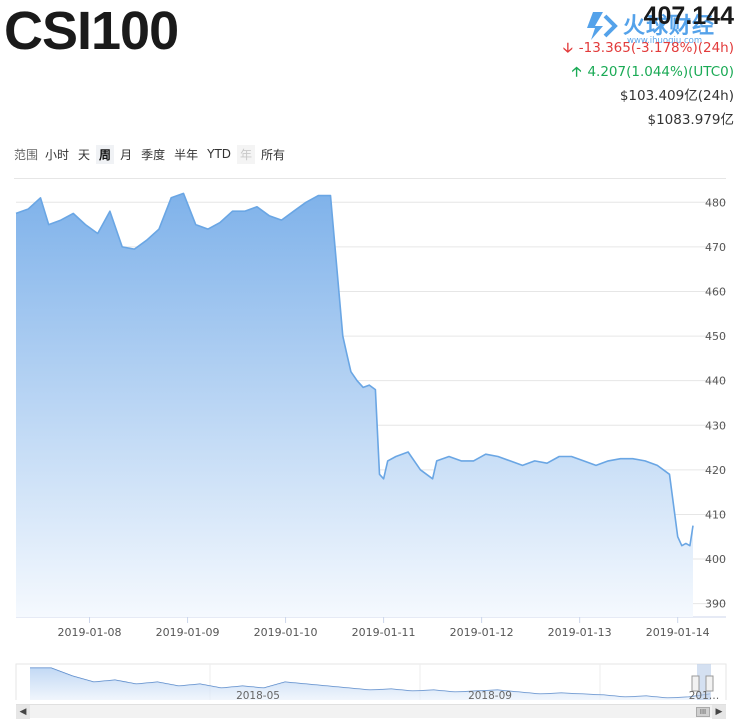  Describe the element at coordinates (126, 154) in the screenshot. I see `range-button-month: 月` at that location.